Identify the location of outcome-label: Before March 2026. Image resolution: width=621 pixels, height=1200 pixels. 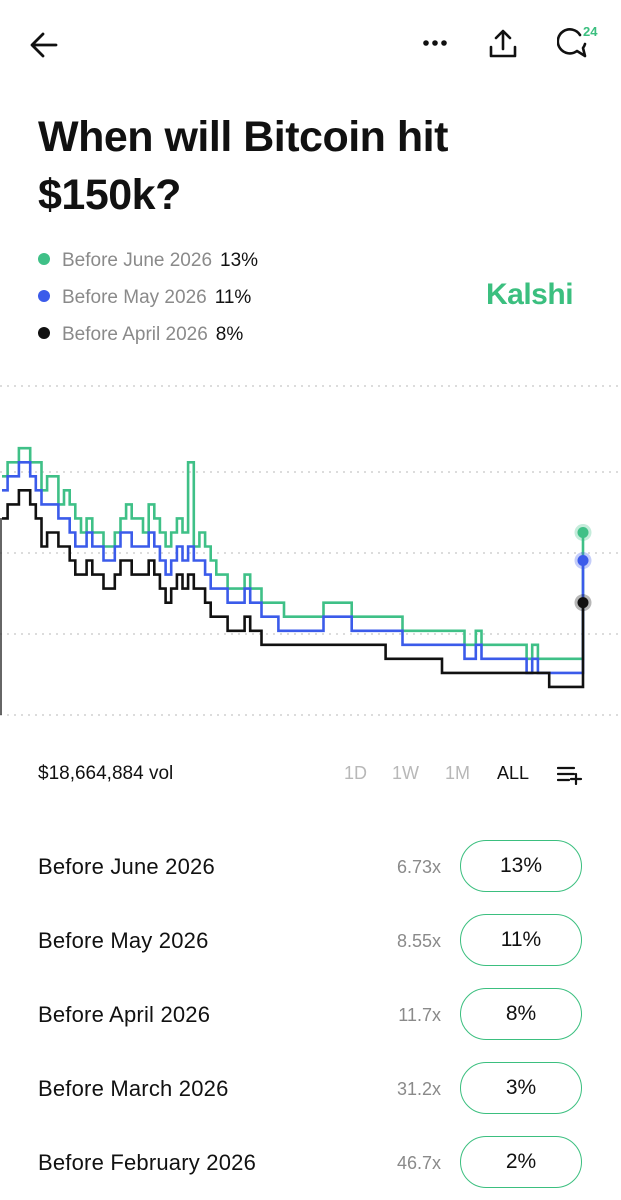
(133, 1088).